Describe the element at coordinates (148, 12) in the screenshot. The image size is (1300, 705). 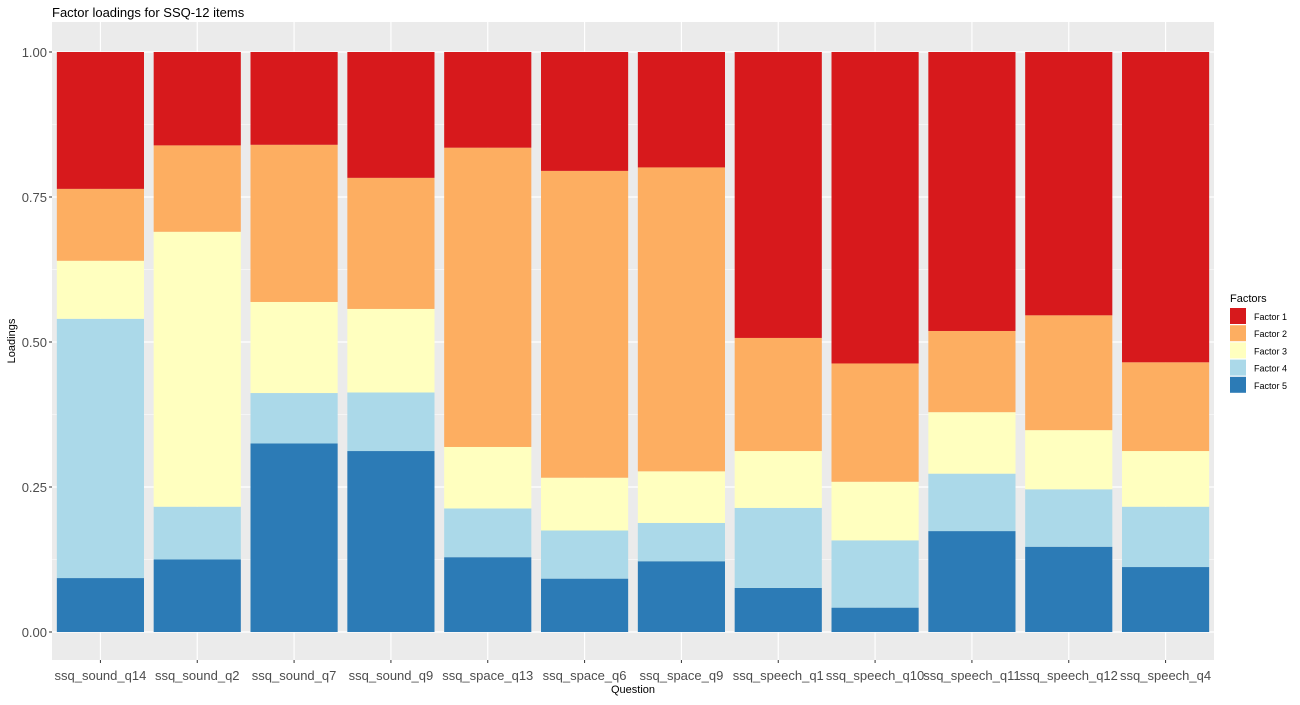
I see `chart-title: Factor loadings for SSQ-12 items` at that location.